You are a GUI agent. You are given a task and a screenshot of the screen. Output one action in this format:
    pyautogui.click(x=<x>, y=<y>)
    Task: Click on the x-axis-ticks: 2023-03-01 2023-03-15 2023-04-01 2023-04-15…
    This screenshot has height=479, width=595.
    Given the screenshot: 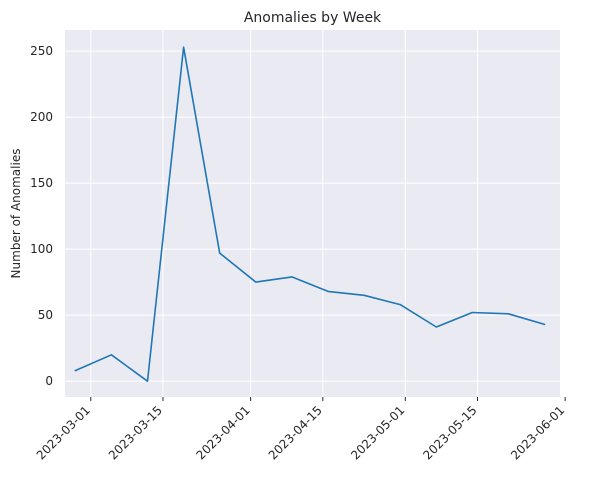 What is the action you would take?
    pyautogui.click(x=300, y=429)
    